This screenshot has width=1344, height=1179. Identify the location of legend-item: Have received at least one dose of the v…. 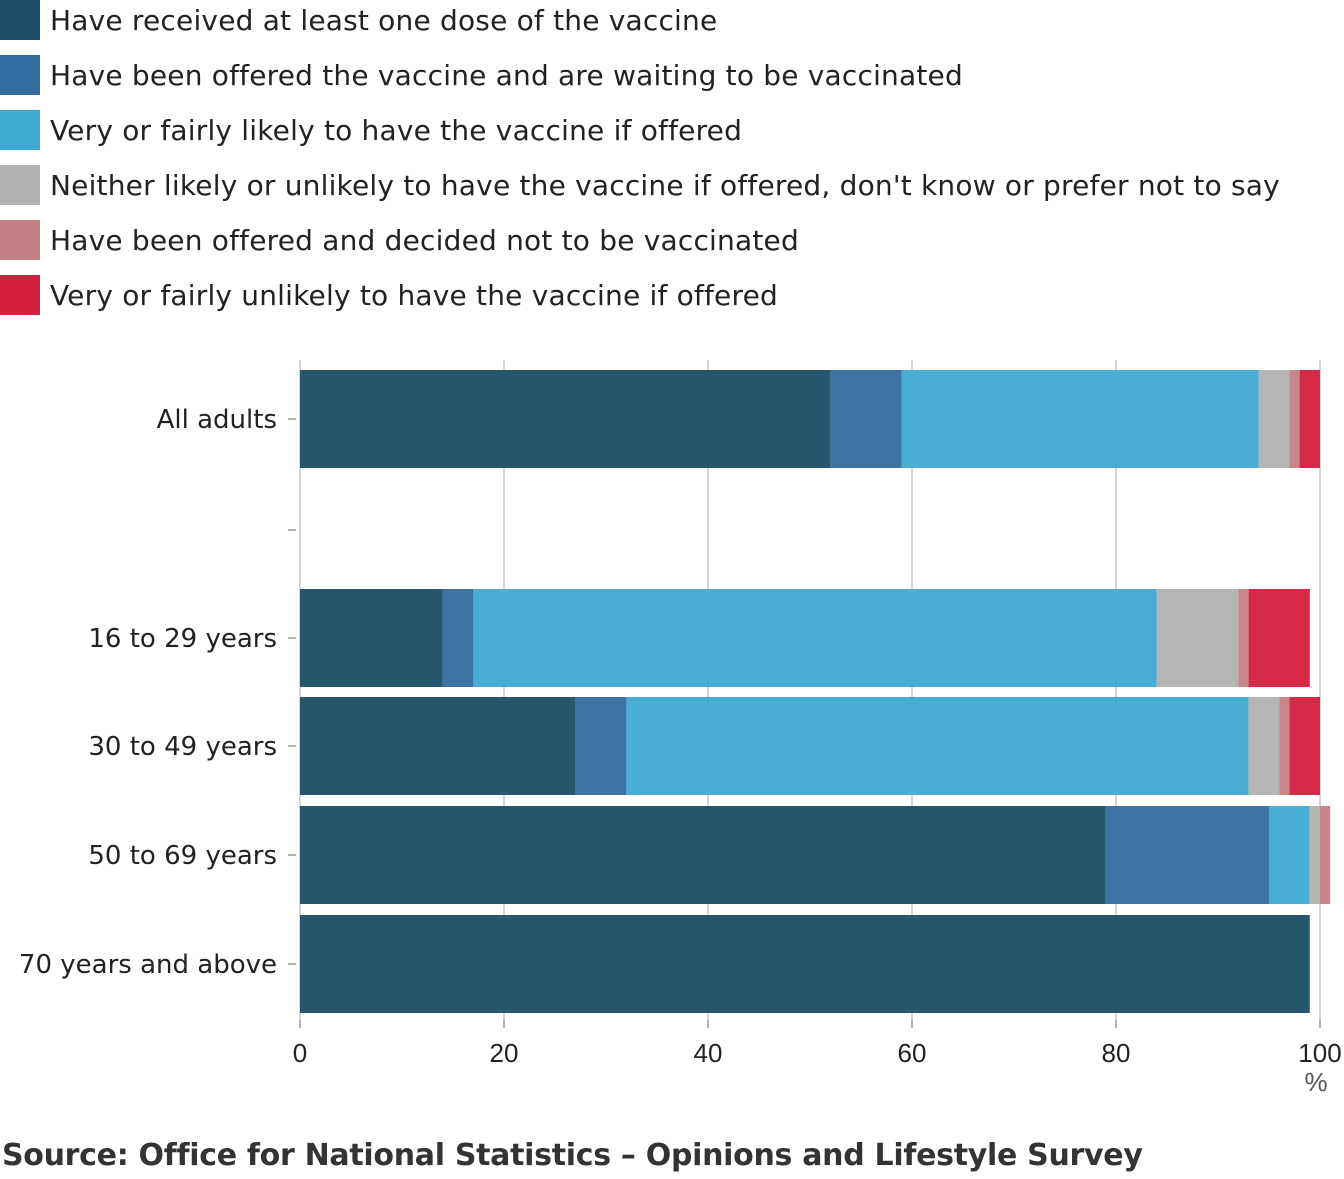
(358, 20).